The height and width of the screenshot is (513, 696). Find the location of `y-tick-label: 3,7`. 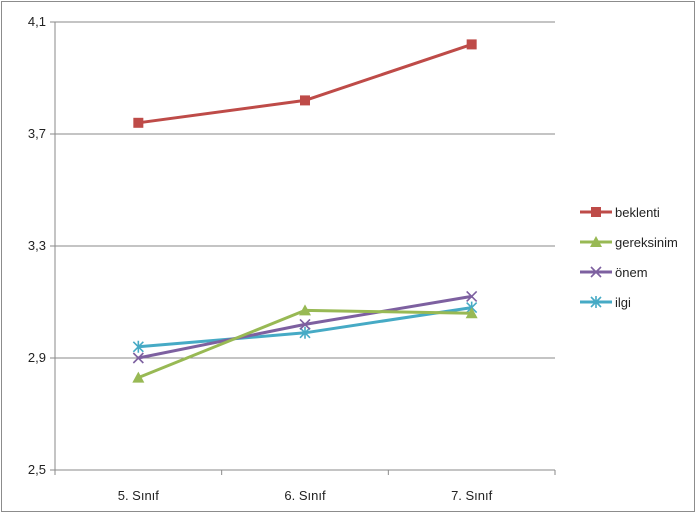

y-tick-label: 3,7 is located at coordinates (37, 133).